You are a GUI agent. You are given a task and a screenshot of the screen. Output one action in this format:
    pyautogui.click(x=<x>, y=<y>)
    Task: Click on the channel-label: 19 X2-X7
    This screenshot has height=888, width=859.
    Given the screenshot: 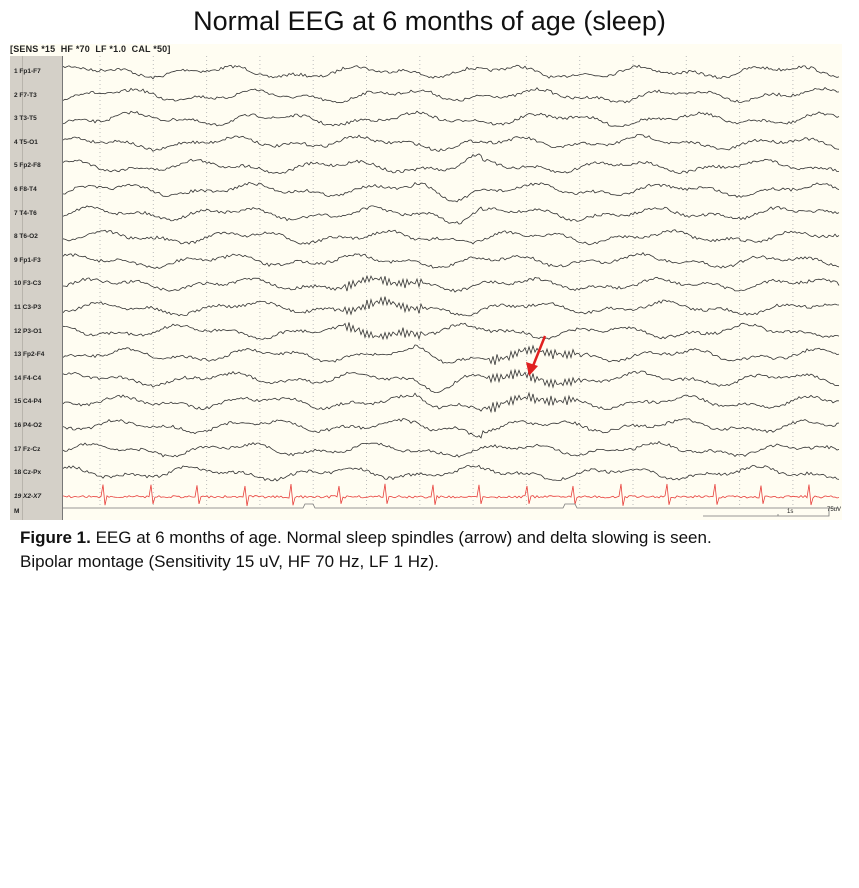 What is the action you would take?
    pyautogui.click(x=28, y=496)
    